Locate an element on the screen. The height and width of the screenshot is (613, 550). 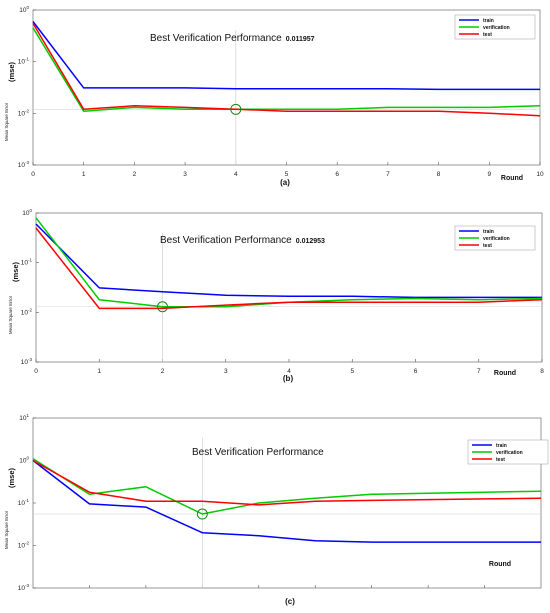
y-tick-label: 10¹ is located at coordinates (24, 417).